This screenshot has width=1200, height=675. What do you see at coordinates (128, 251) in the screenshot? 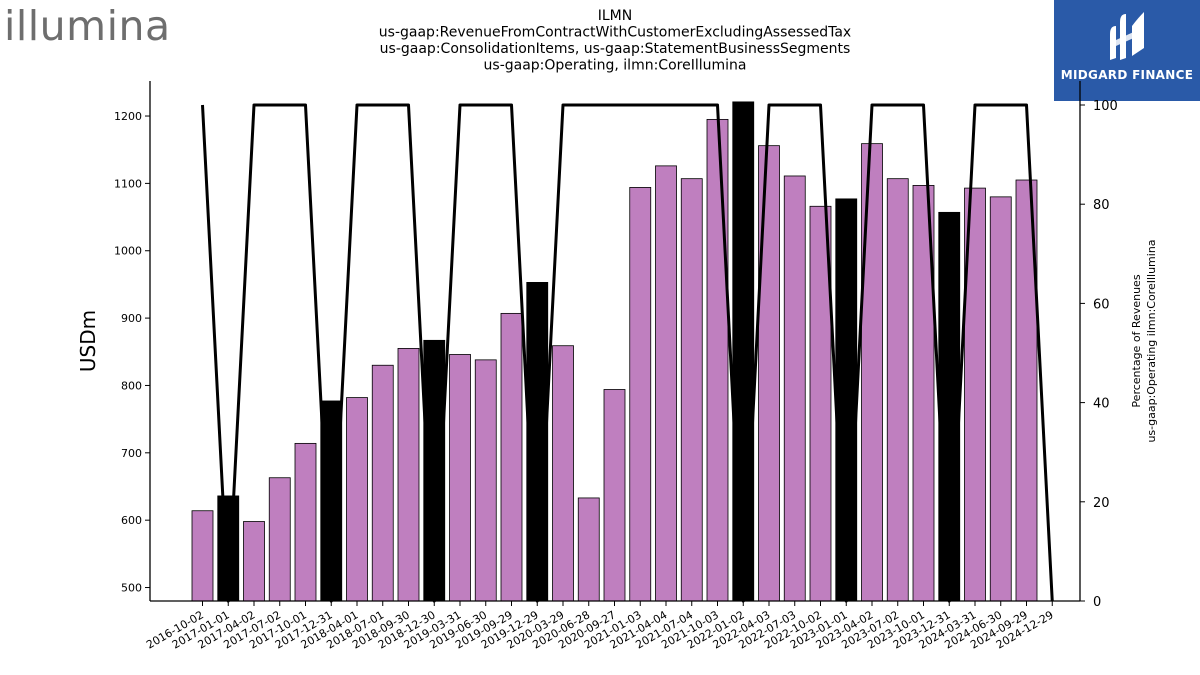
I see `y-tick-label: 1000` at bounding box center [128, 251].